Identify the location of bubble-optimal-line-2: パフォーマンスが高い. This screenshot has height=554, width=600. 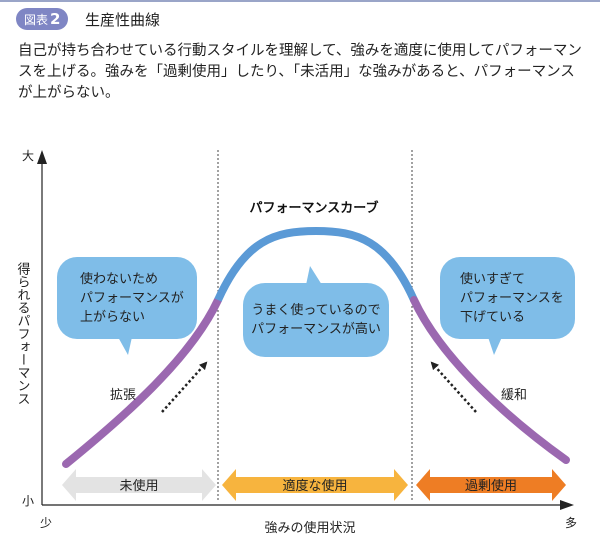
(316, 329).